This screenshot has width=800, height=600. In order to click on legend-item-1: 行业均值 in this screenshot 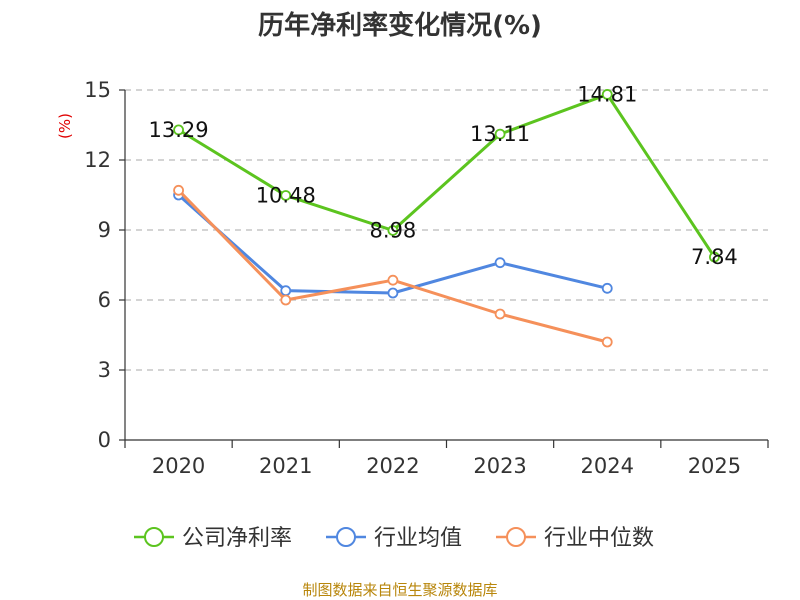, I will do `click(394, 538)`.